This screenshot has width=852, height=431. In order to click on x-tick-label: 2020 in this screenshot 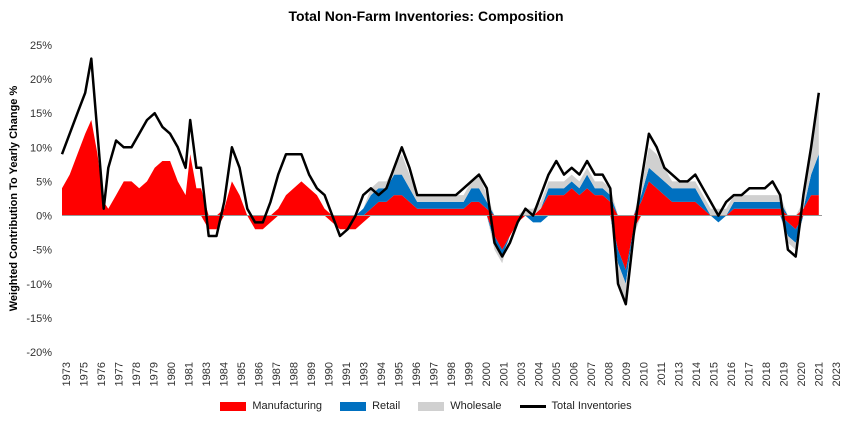, I will do `click(802, 374)`.